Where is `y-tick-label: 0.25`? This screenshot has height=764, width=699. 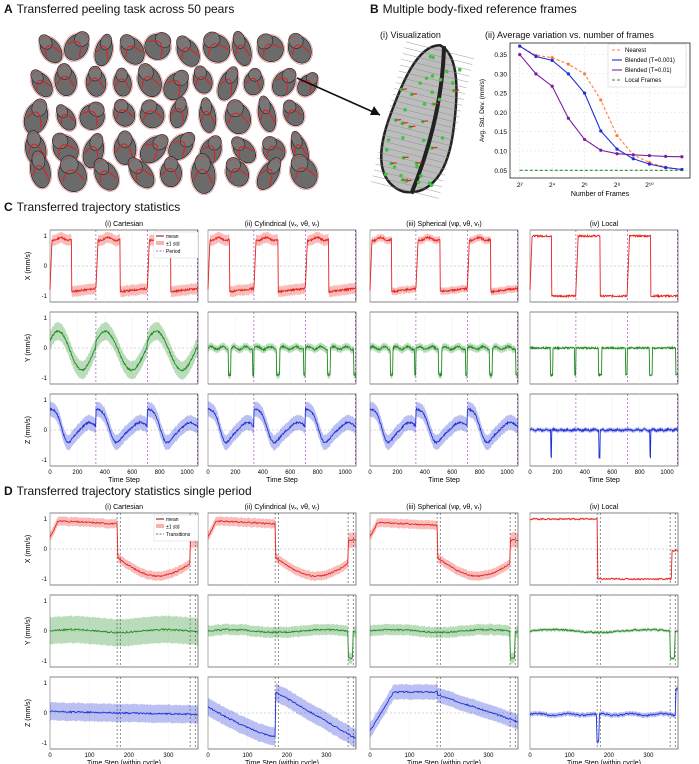 y-tick-label: 0.25 is located at coordinates (500, 94).